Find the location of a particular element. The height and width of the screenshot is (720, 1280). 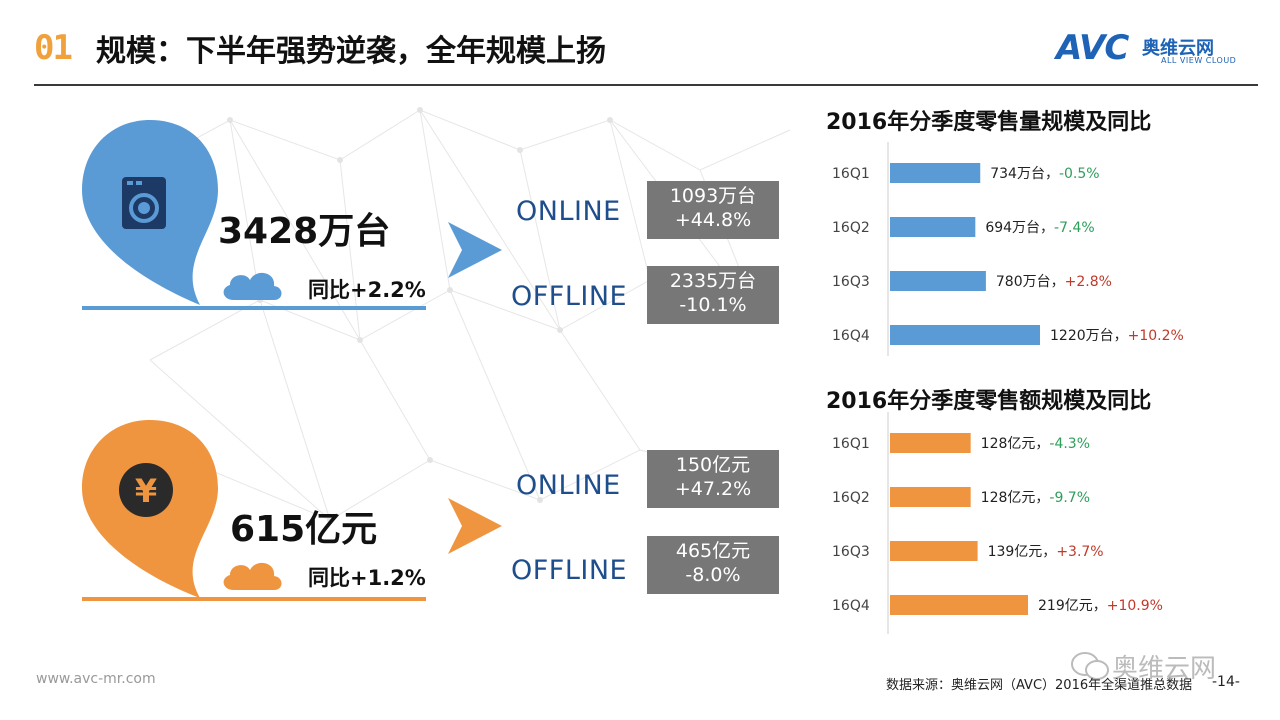

title-divider is located at coordinates (646, 85).